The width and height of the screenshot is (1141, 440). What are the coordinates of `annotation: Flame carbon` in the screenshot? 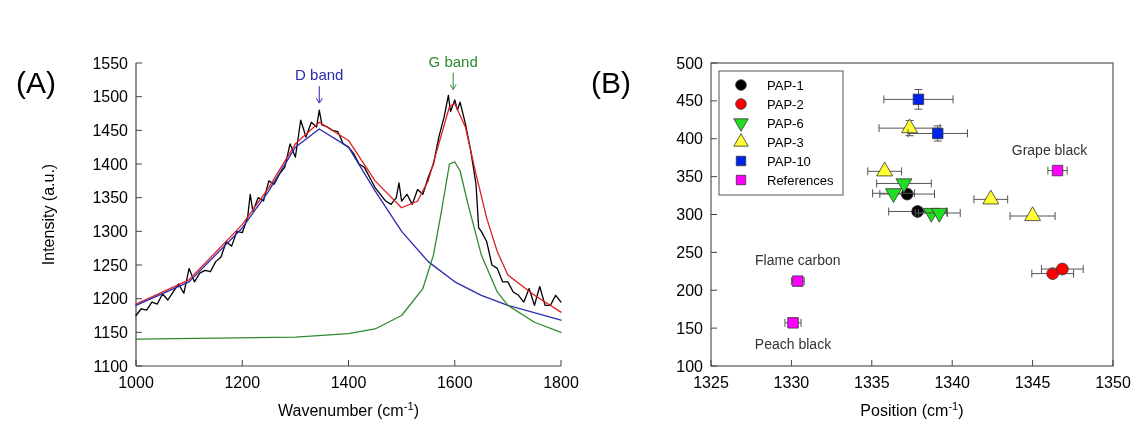 It's located at (798, 260).